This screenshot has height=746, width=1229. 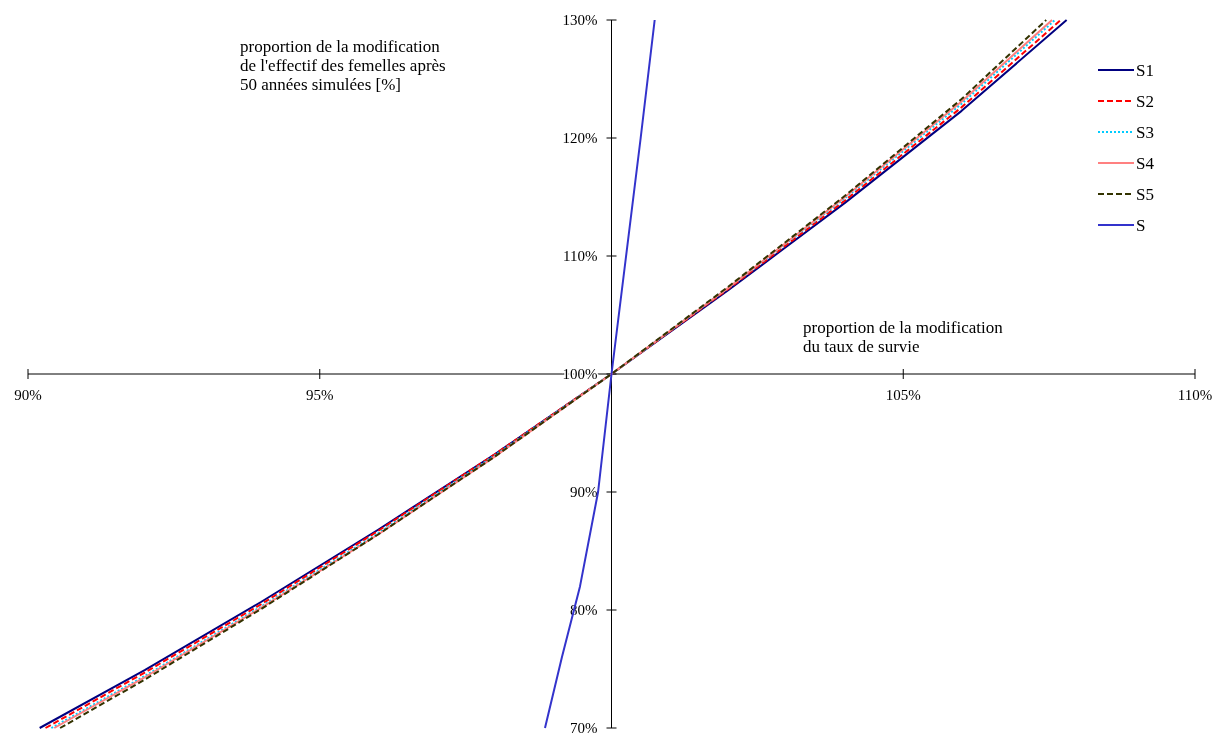 What do you see at coordinates (1141, 225) in the screenshot?
I see `legend-label: S` at bounding box center [1141, 225].